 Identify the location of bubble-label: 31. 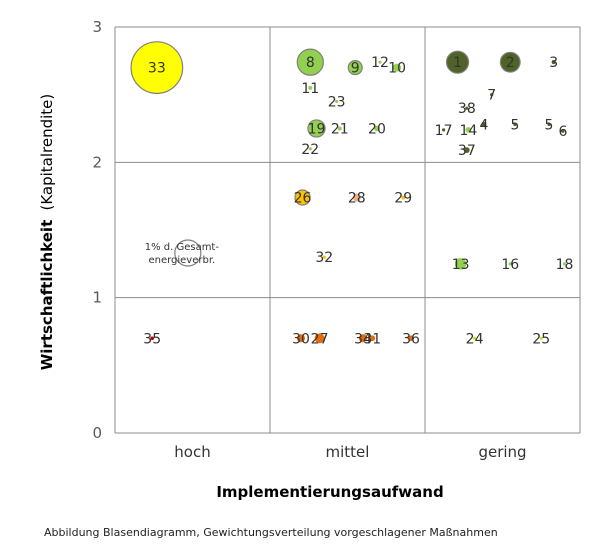
(372, 339).